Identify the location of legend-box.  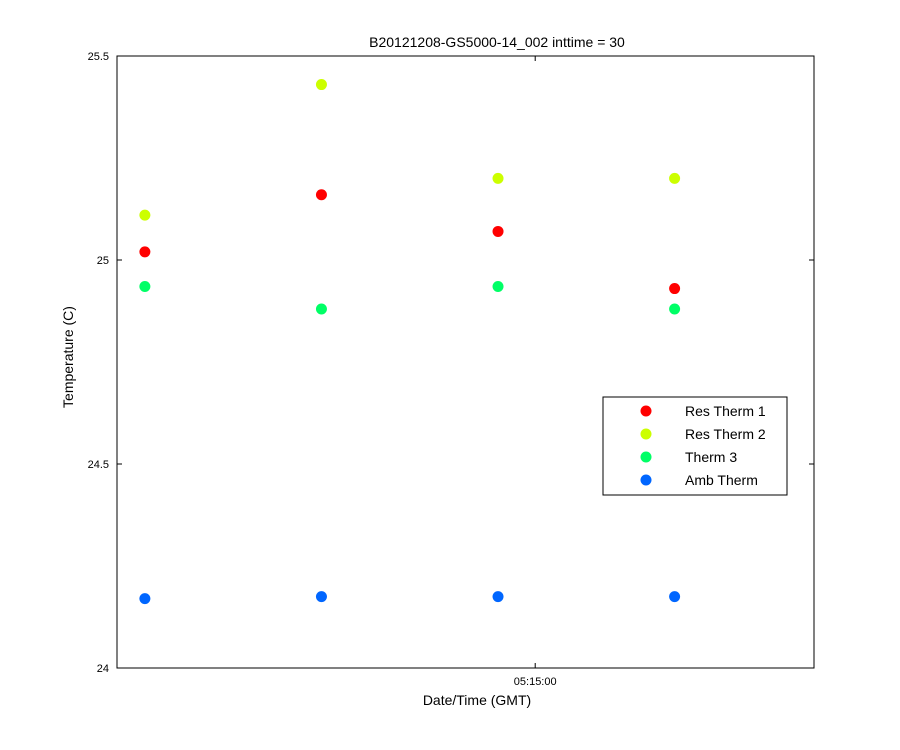
(695, 446).